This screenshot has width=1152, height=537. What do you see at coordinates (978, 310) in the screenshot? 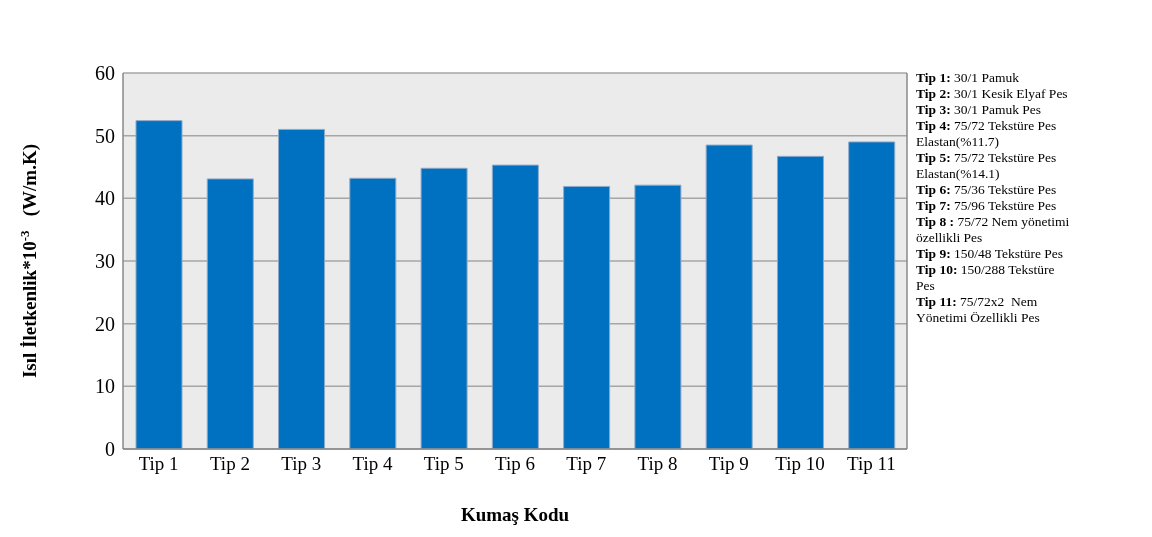
I see `text: Tip 11: 75/72x2 Nem Yönetimi Özellikli Pes` at bounding box center [978, 310].